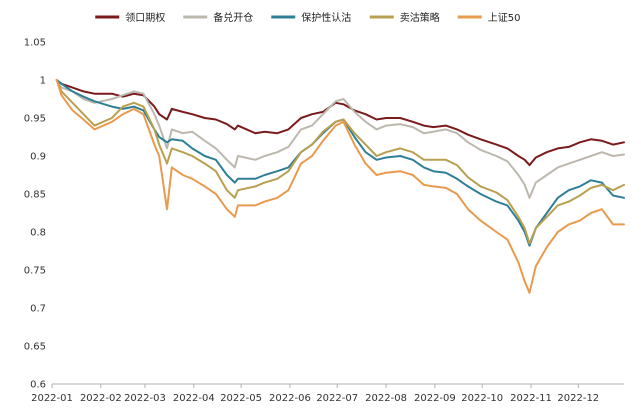 This screenshot has width=641, height=411. I want to click on y-tick-label: 0.8, so click(38, 233).